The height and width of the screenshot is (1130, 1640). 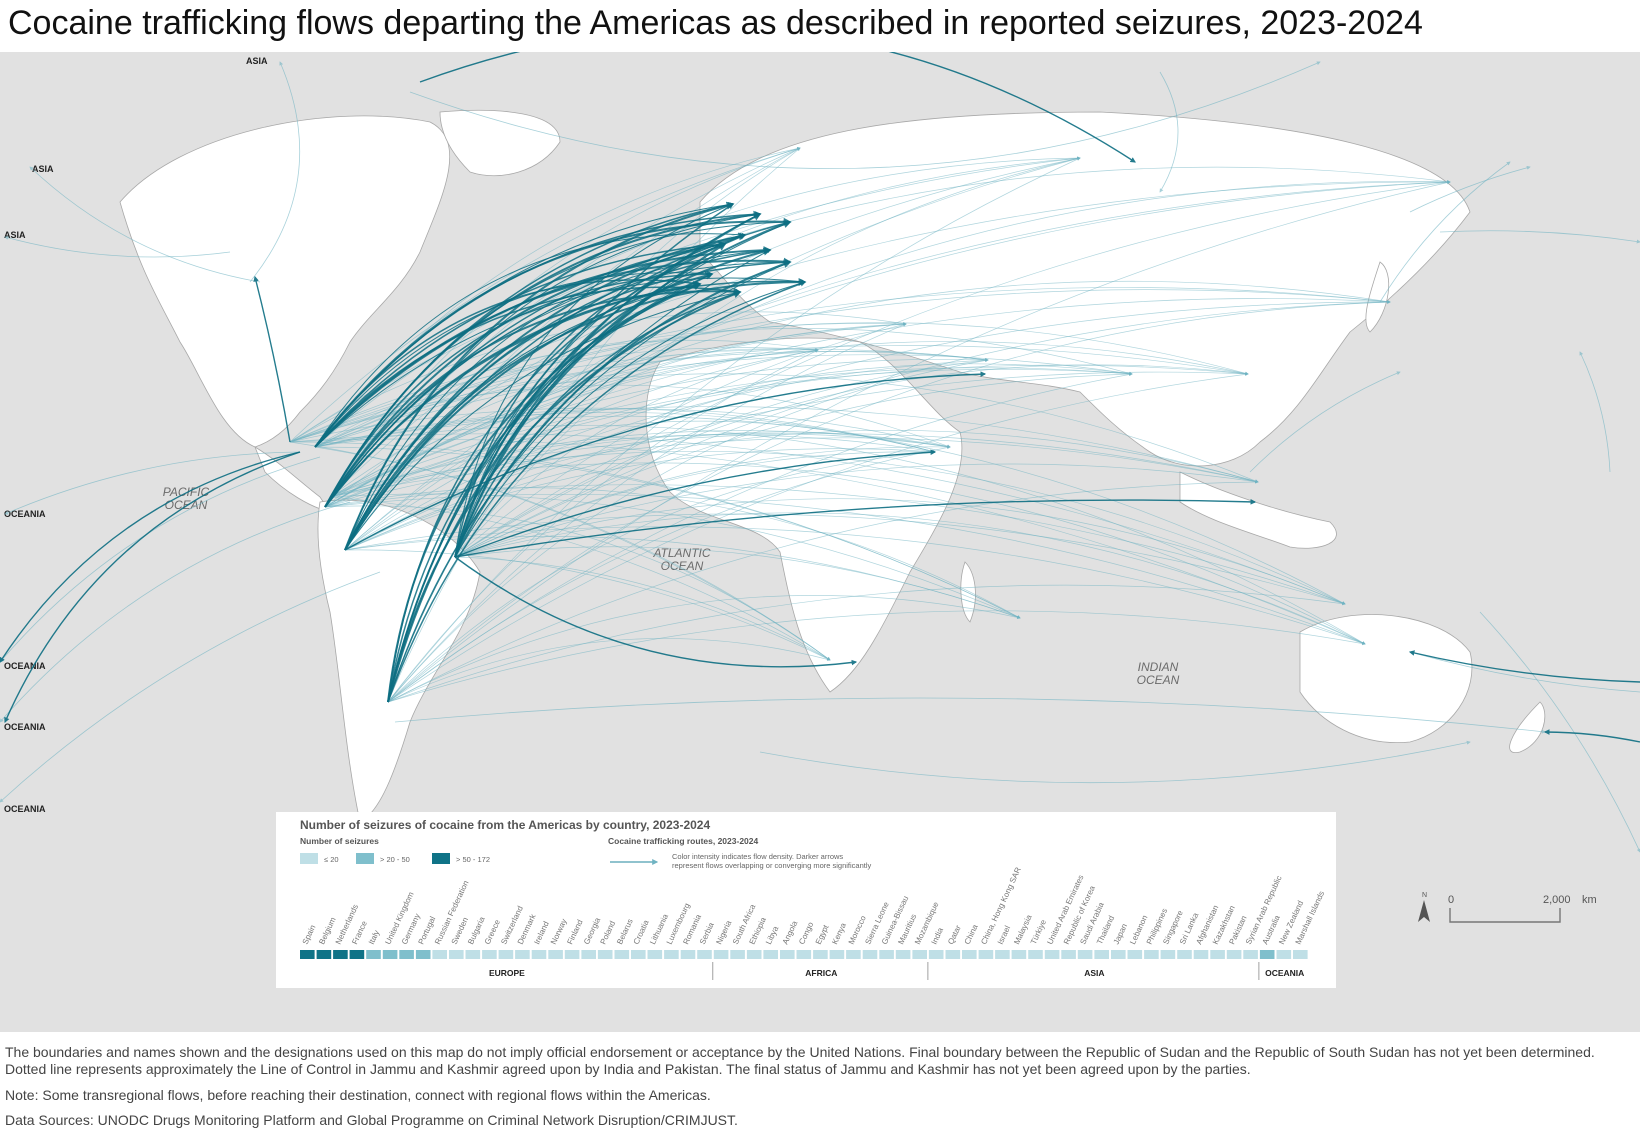 I want to click on legend-swatch-high, so click(x=441, y=858).